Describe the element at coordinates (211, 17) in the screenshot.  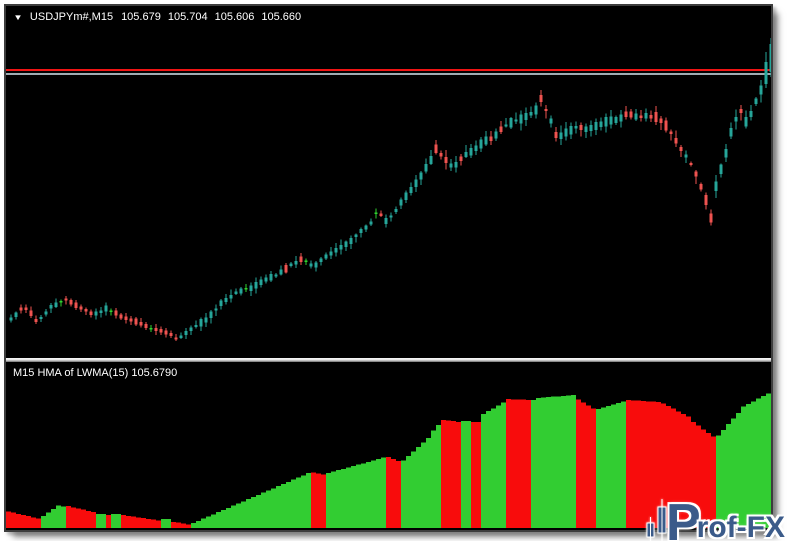
I see `ohlc-values: 105.679 105.704 105.606 105.660` at that location.